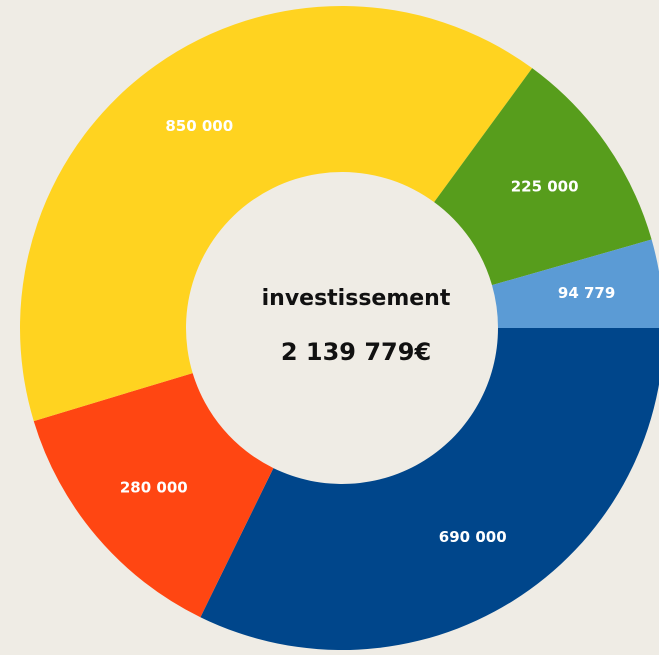 This screenshot has height=655, width=659. I want to click on center-value: 2 139 779€, so click(356, 352).